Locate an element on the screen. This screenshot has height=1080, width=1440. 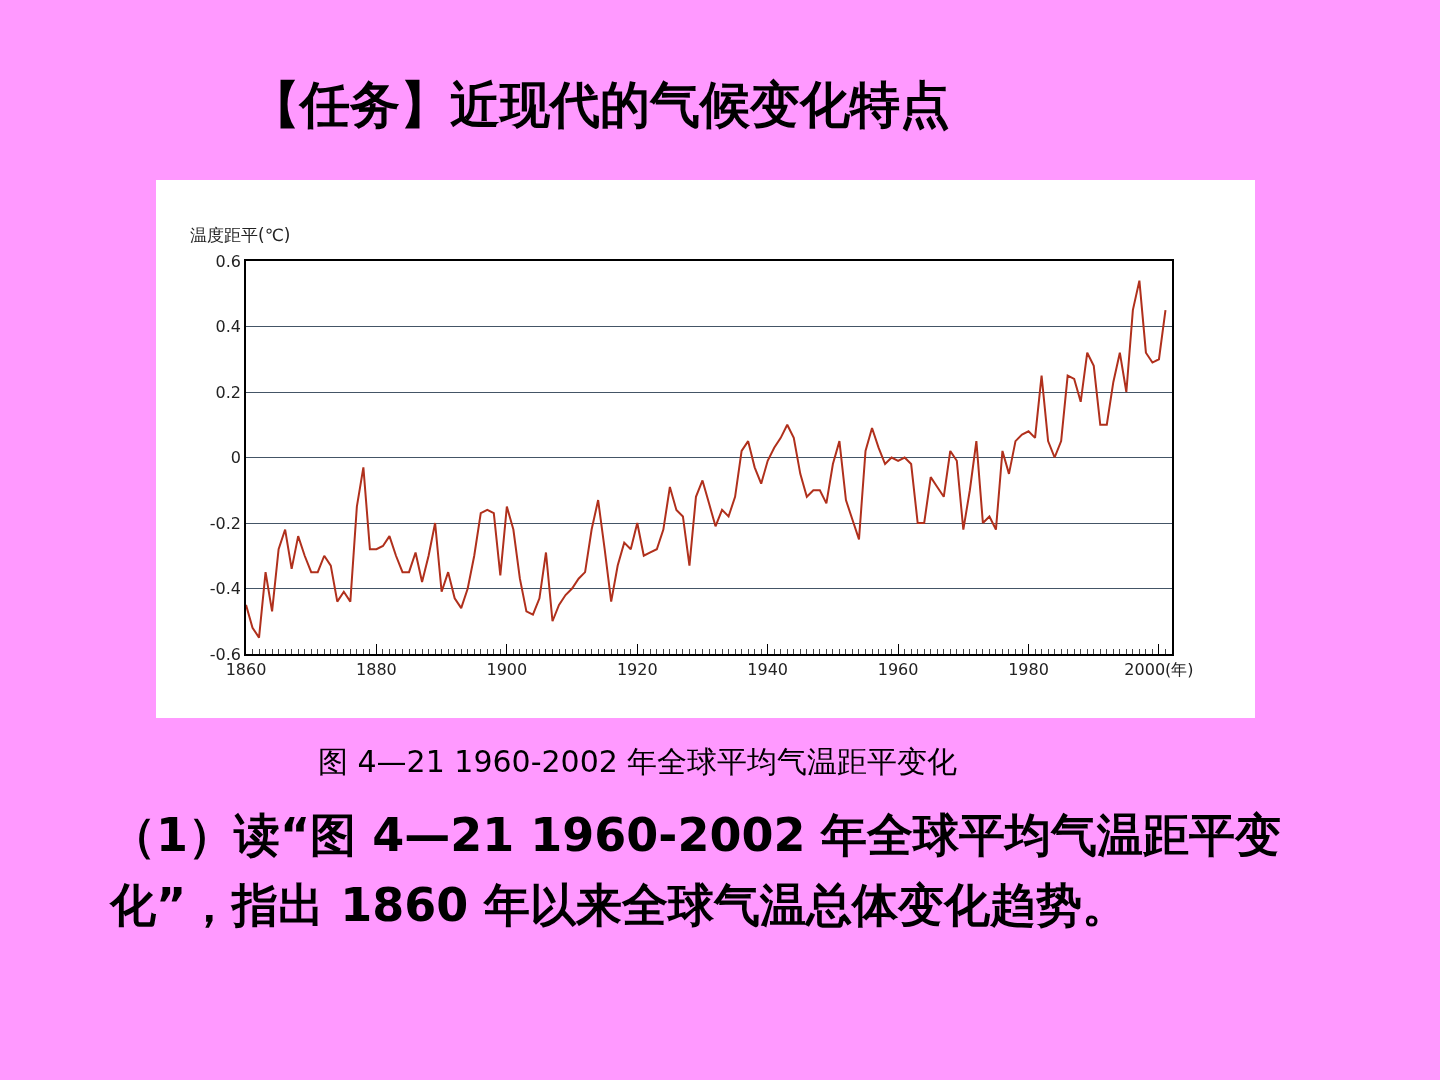
y-tick-label: 0.4 is located at coordinates (228, 327).